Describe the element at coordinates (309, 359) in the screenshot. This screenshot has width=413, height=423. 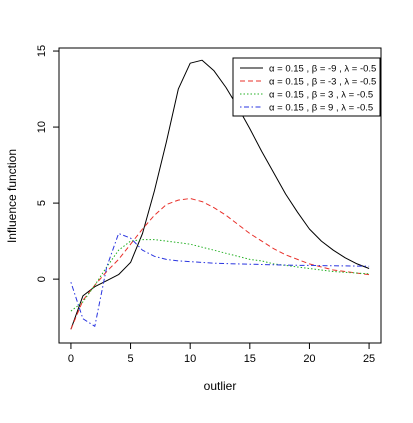
I see `x-tick-label: 20` at that location.